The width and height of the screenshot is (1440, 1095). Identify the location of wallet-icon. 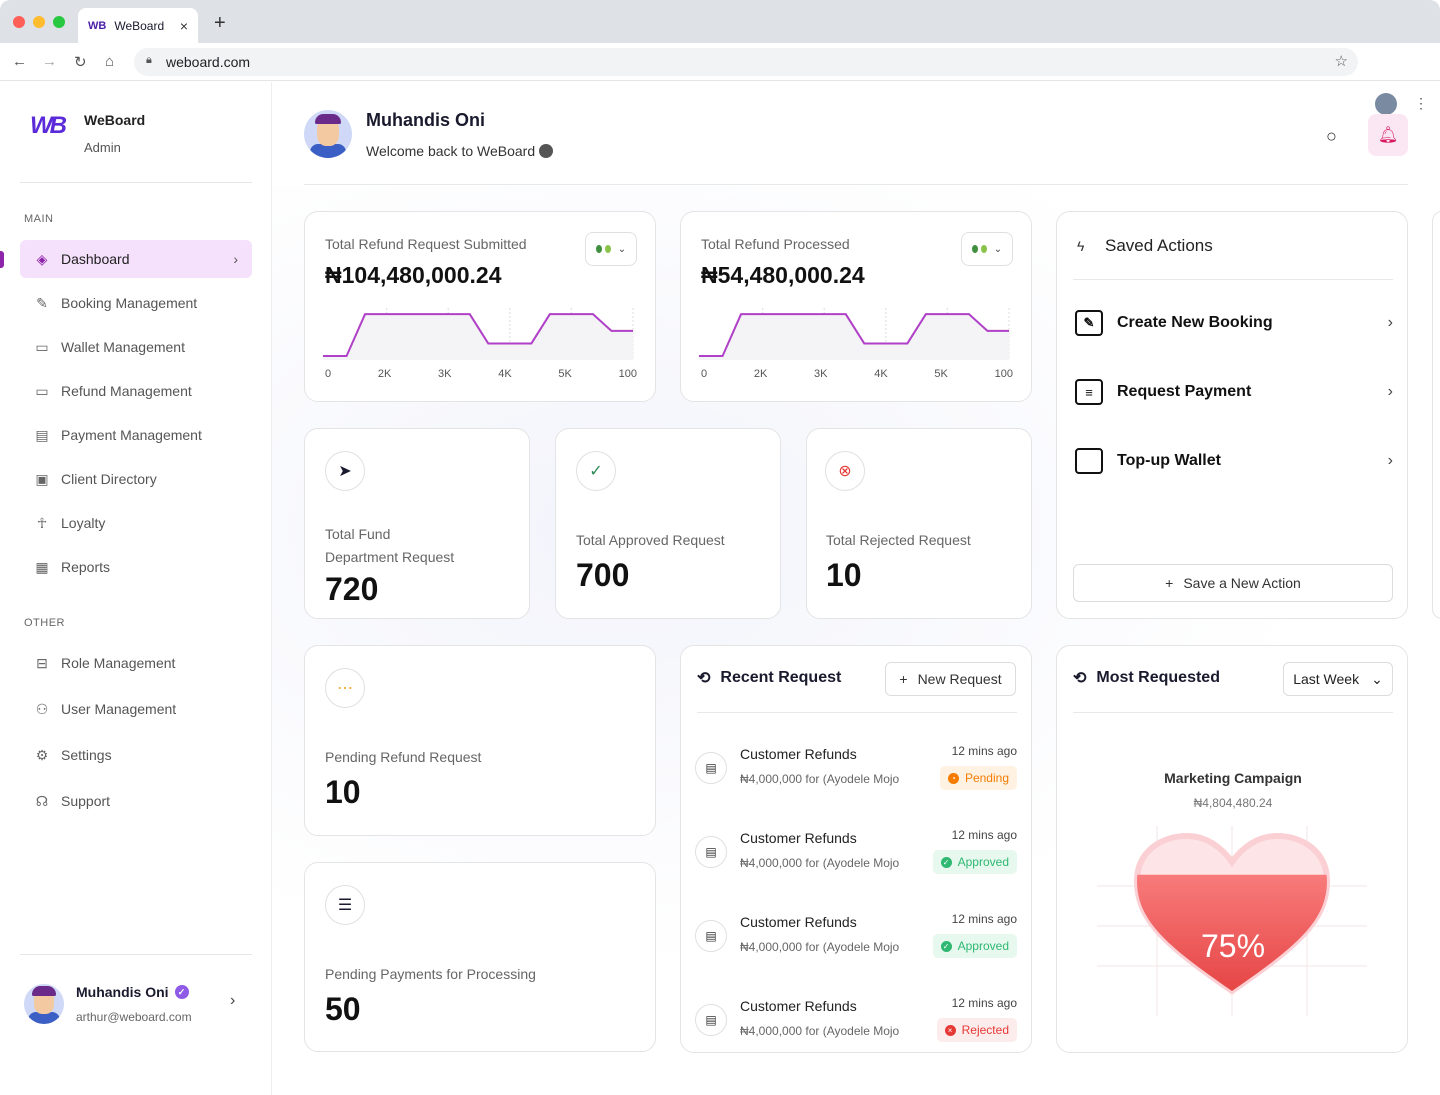
(1089, 461).